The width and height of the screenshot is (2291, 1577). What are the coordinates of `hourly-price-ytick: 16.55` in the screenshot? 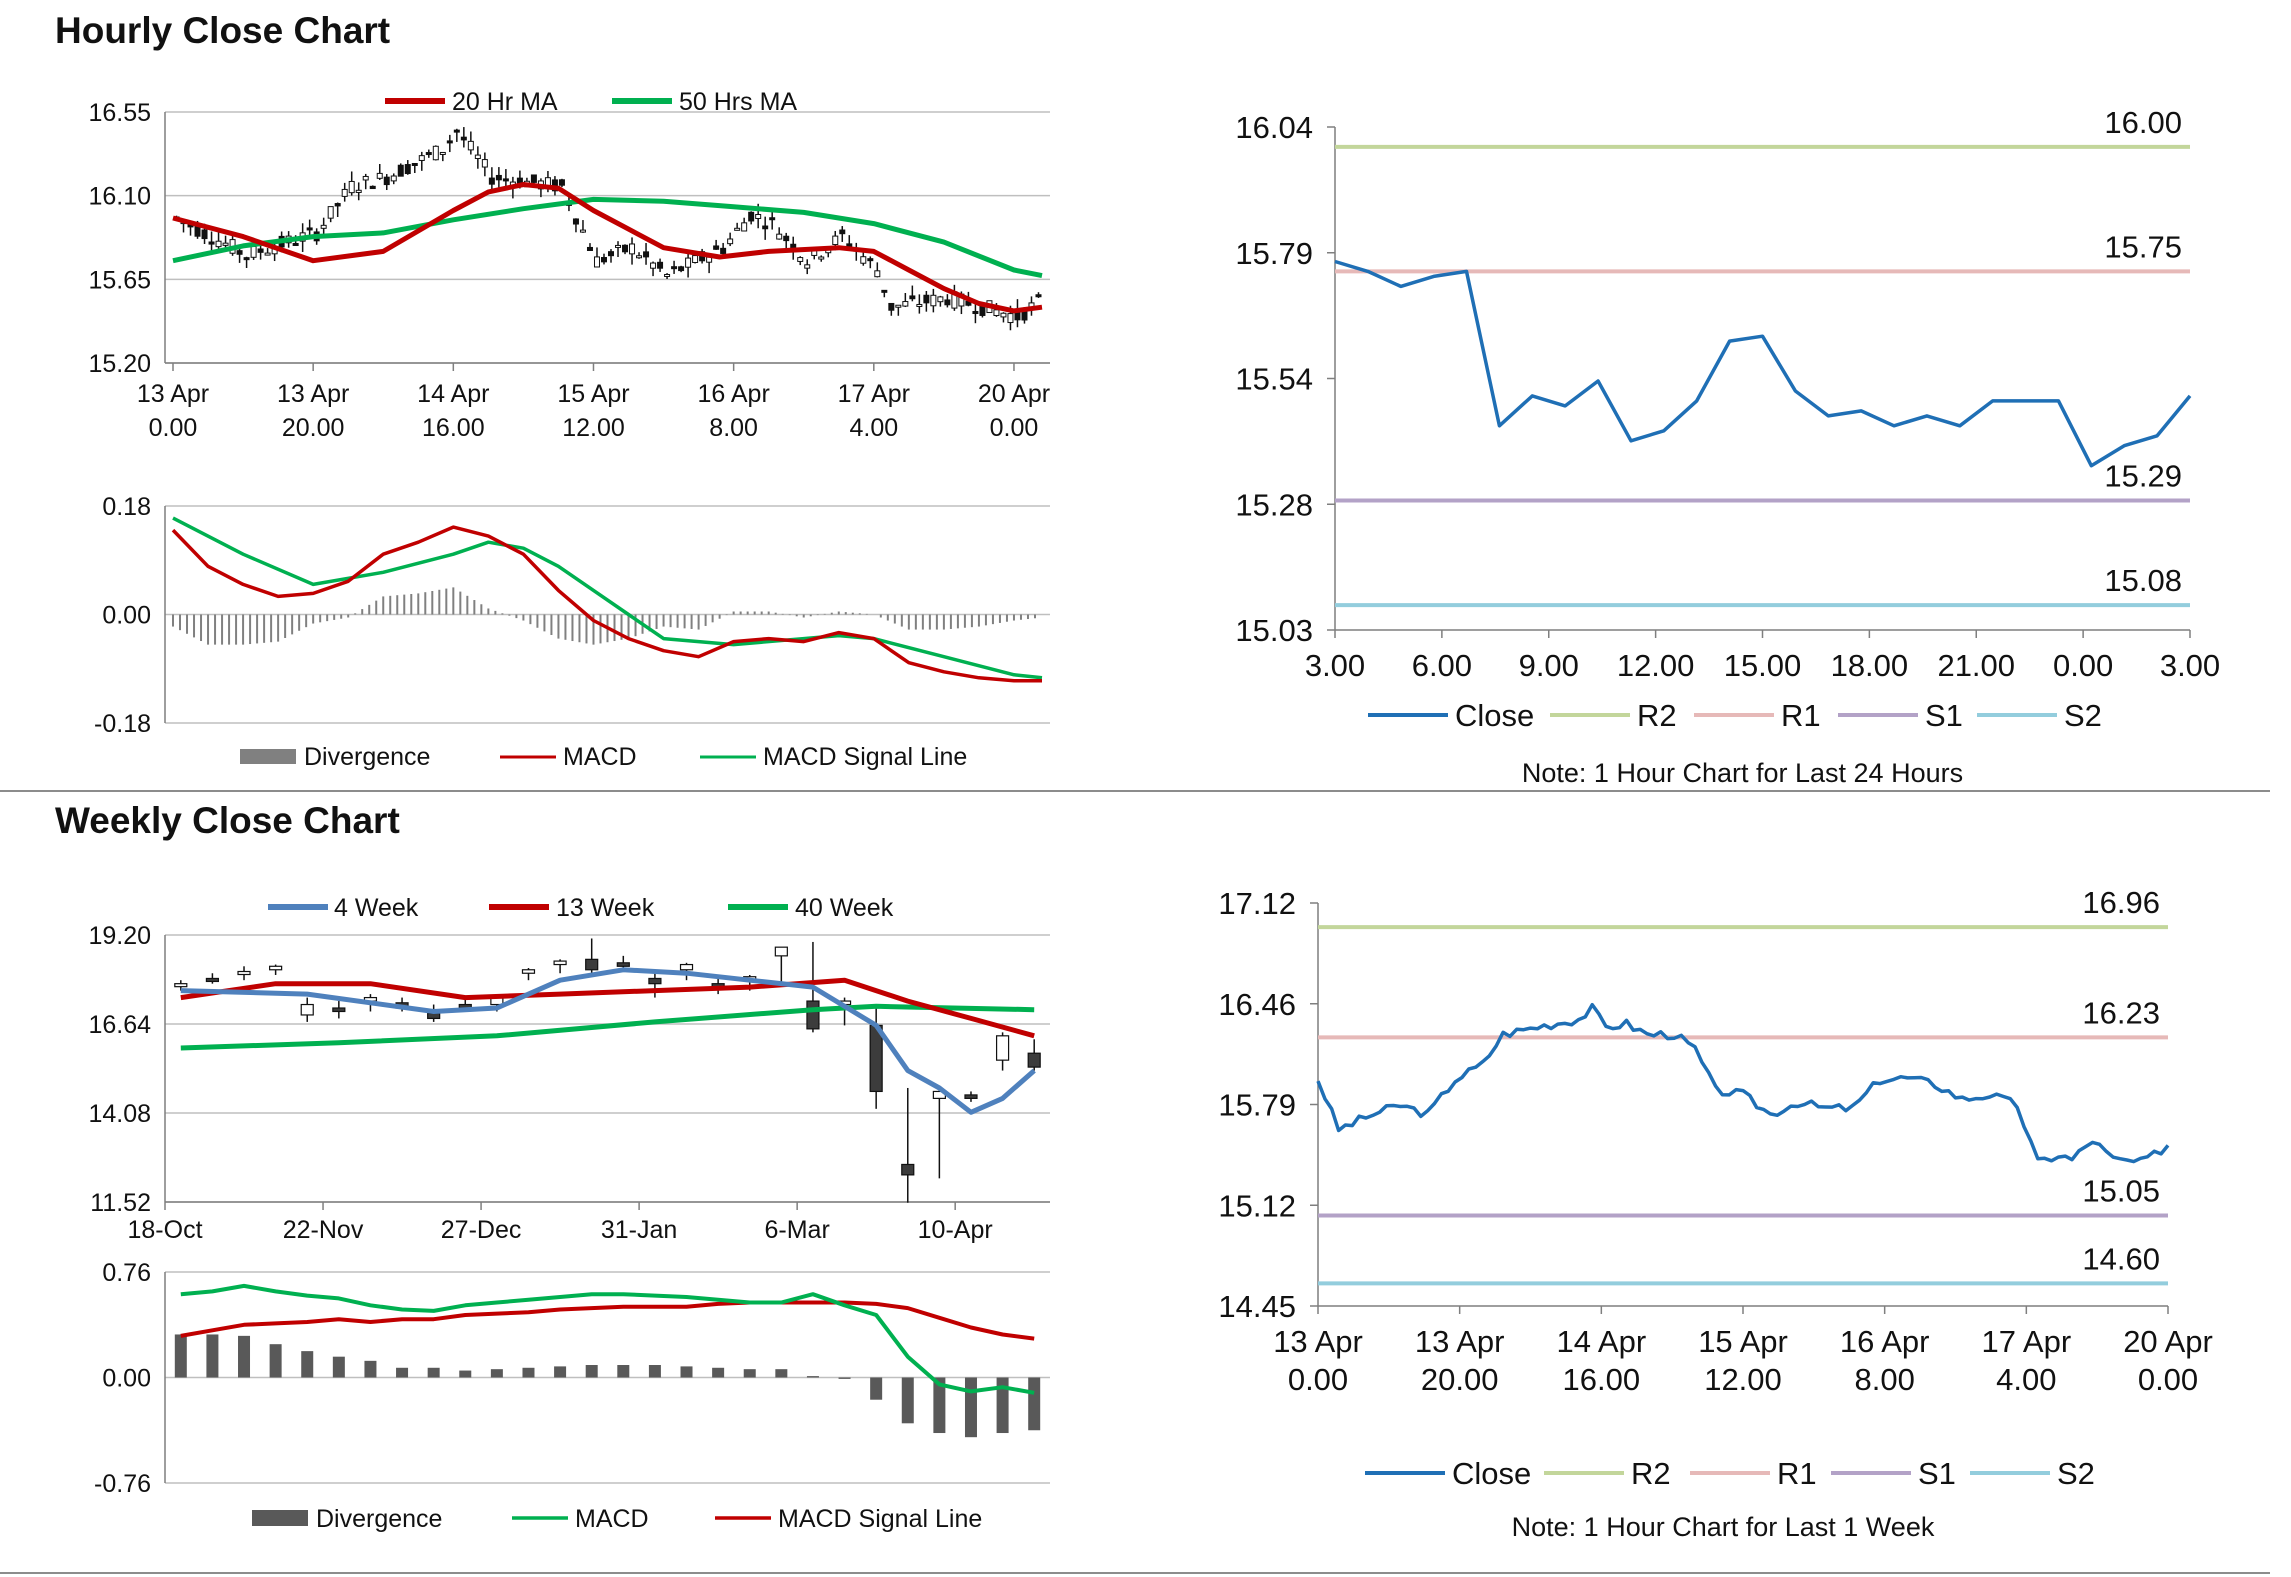 It's located at (119, 113).